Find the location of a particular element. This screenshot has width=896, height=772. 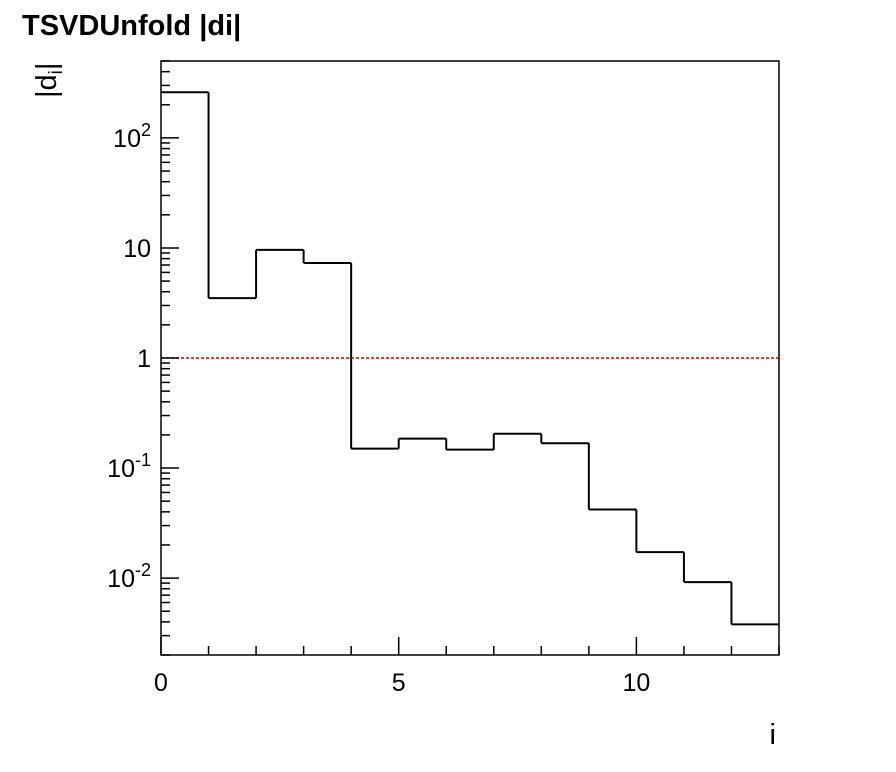

y-tick-label-4: 10² is located at coordinates (132, 136).